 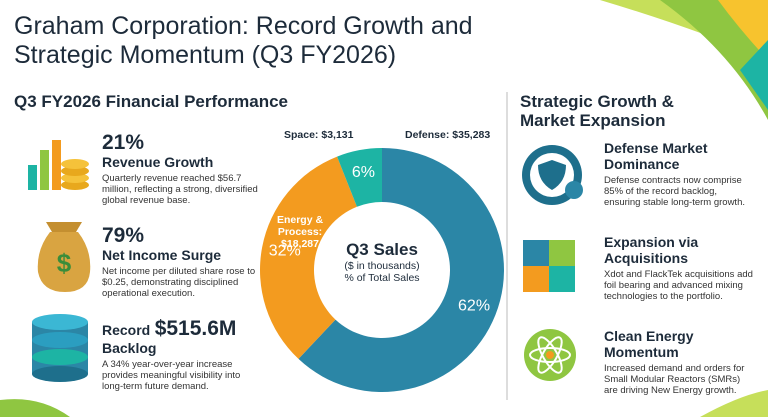 I want to click on money-bag-icon: $, so click(x=64, y=257).